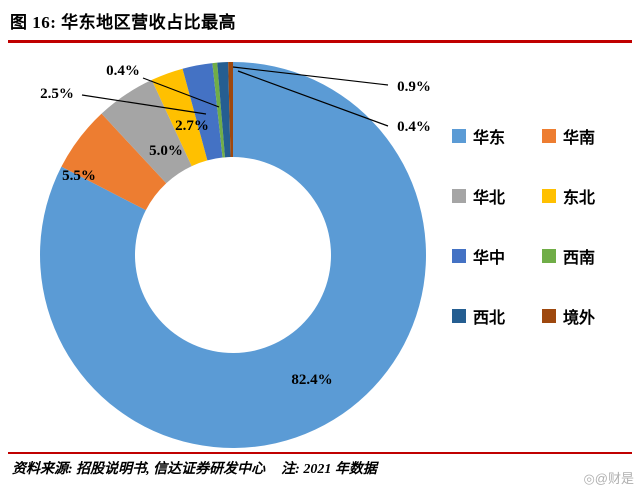 The image size is (640, 495). I want to click on legend-swatch-xinan, so click(549, 256).